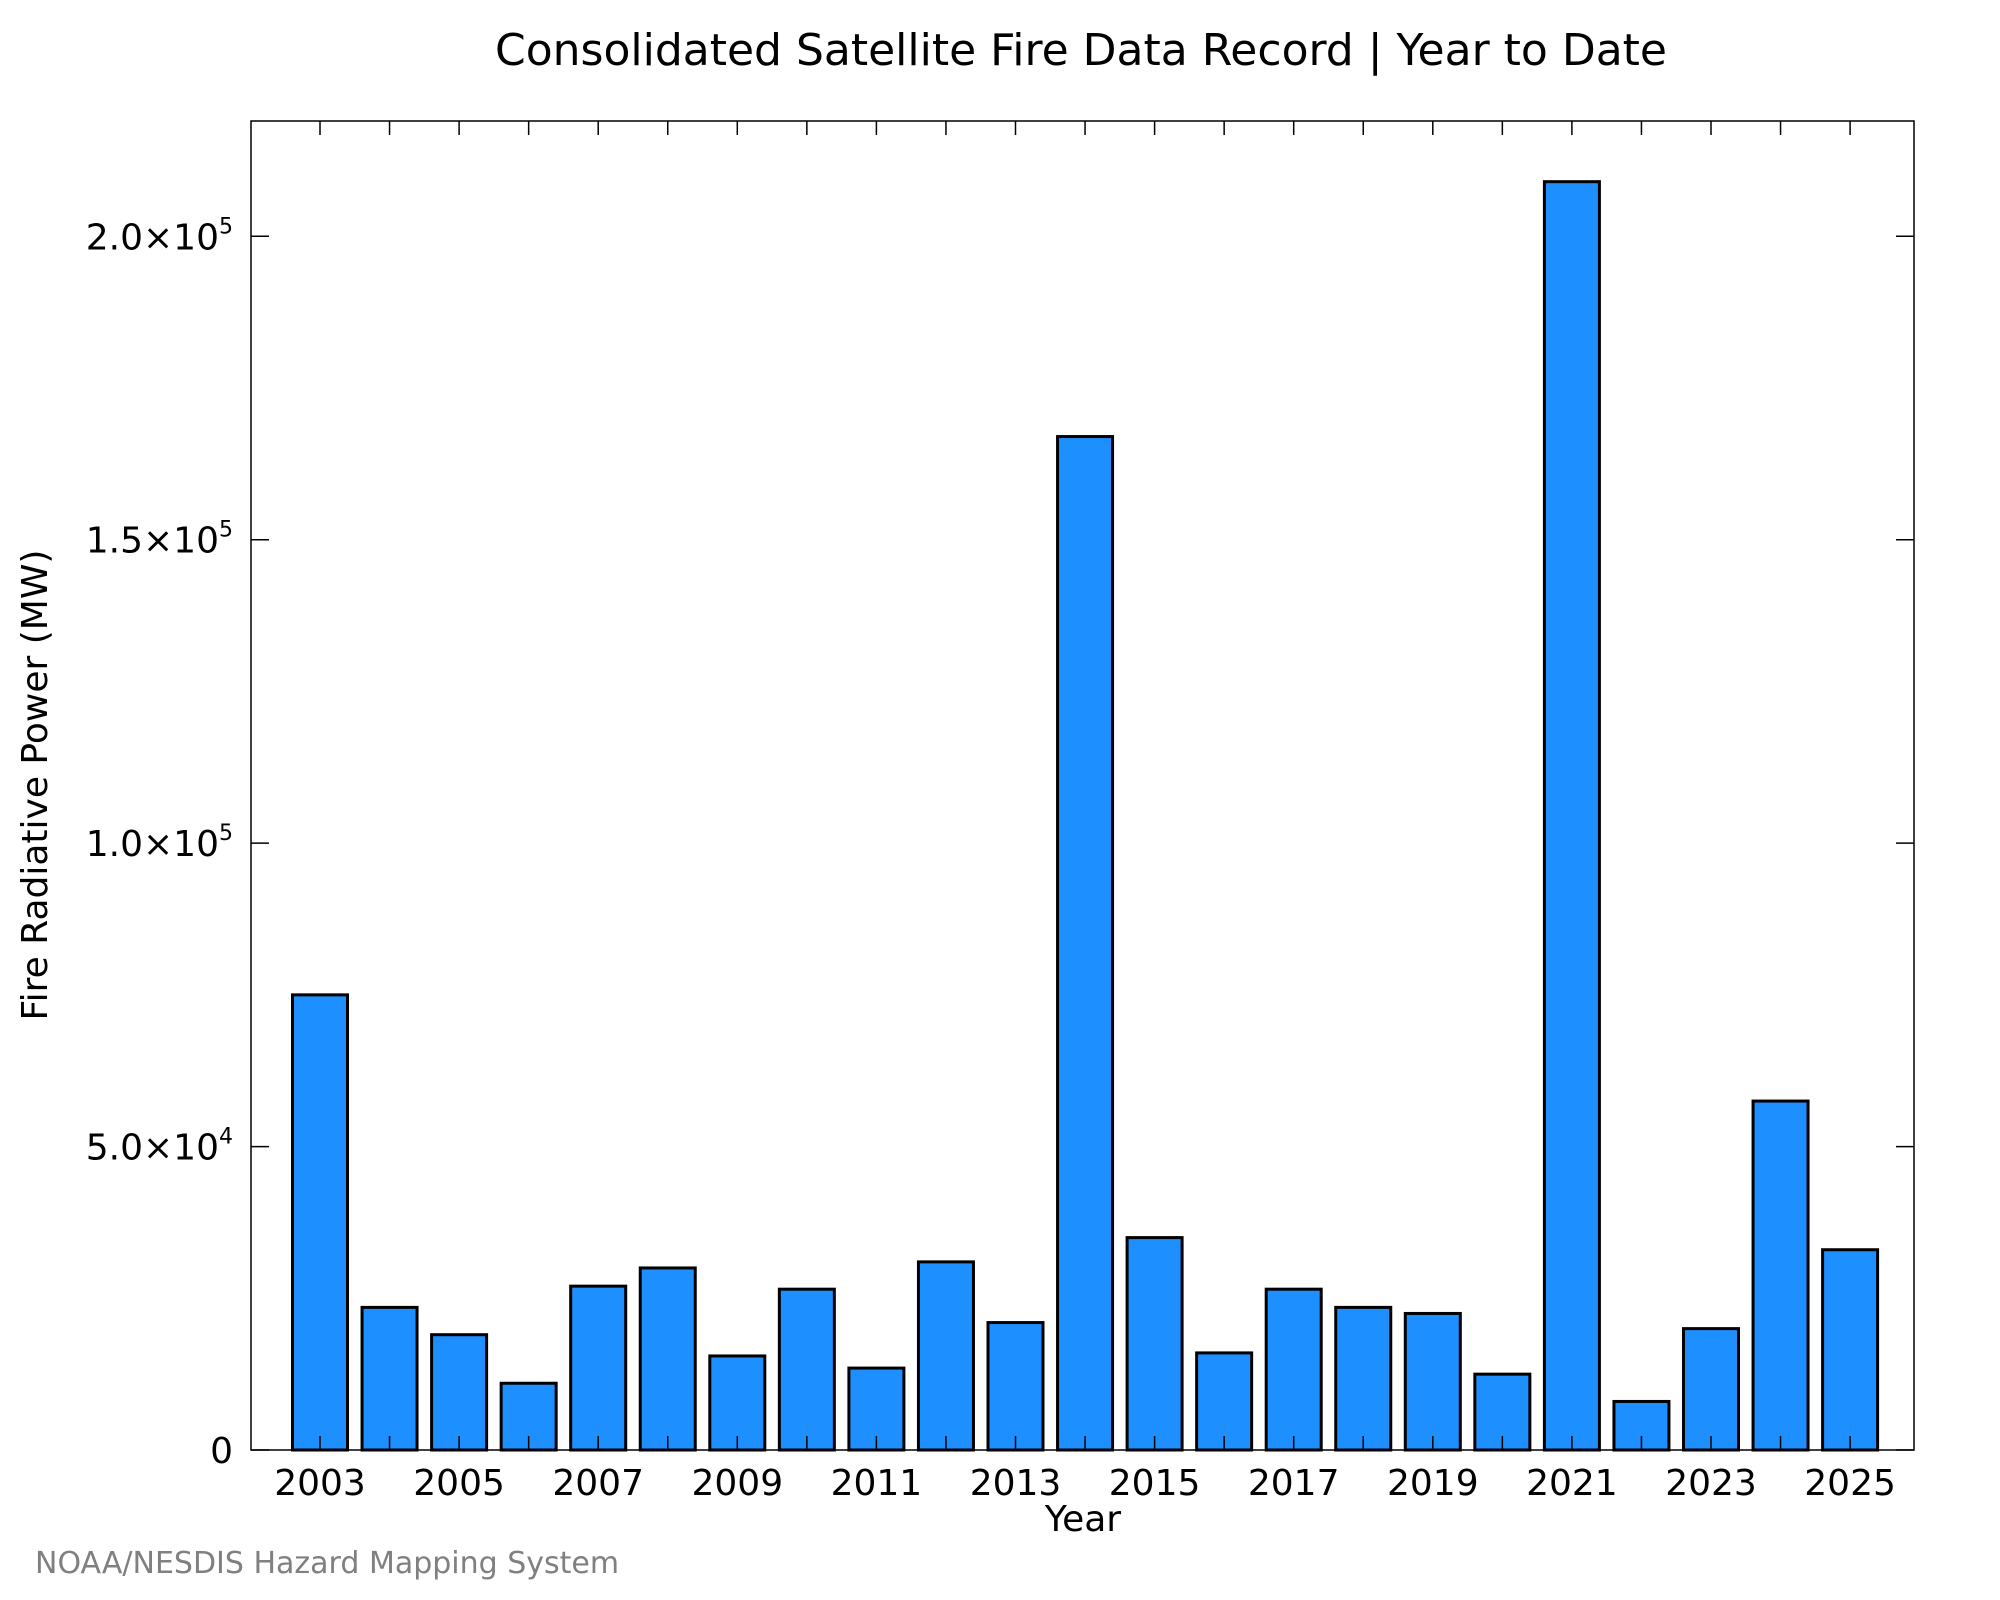 This screenshot has width=2000, height=1600. Describe the element at coordinates (1016, 1483) in the screenshot. I see `x-tick-label: 2013` at that location.